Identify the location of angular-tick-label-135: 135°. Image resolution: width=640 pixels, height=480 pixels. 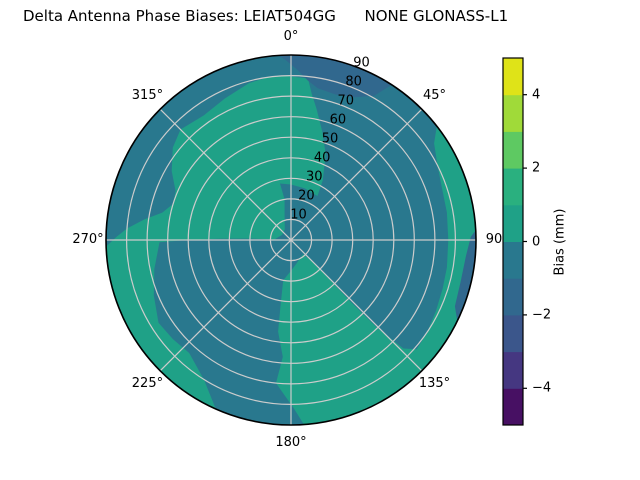
(434, 383).